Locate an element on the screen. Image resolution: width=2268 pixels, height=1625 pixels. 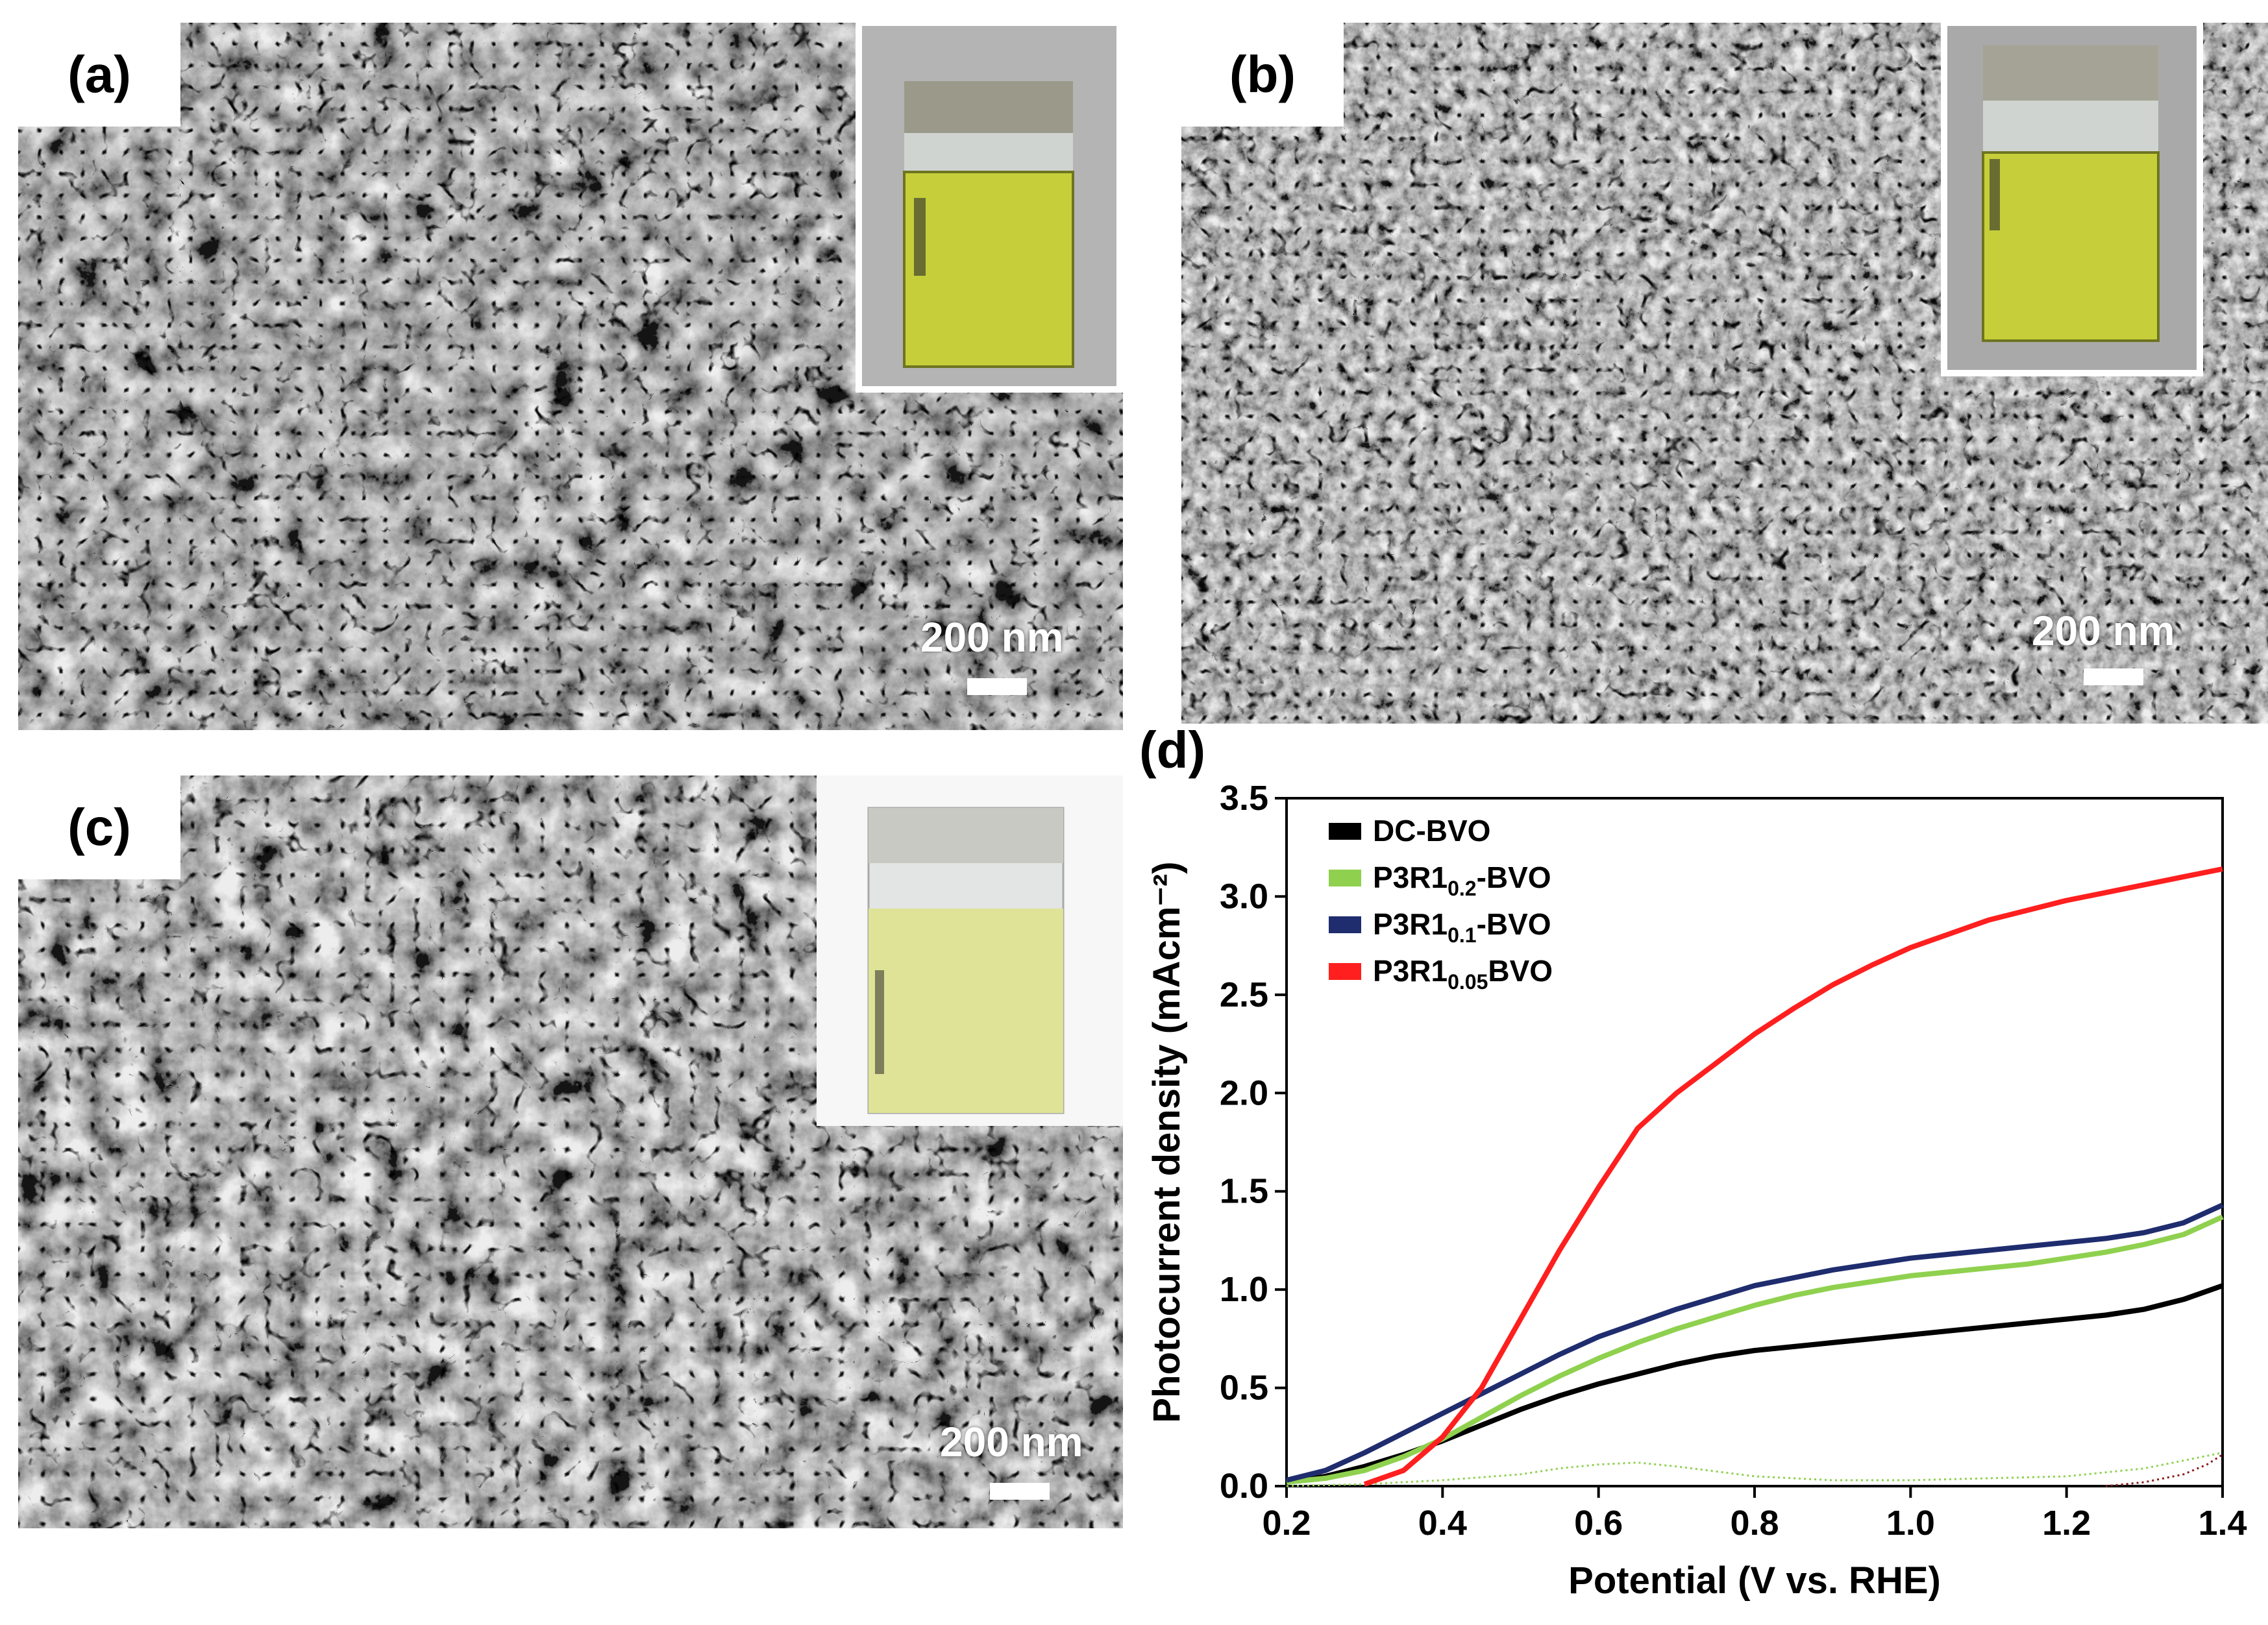
panel-label-c: (c) is located at coordinates (99, 827).